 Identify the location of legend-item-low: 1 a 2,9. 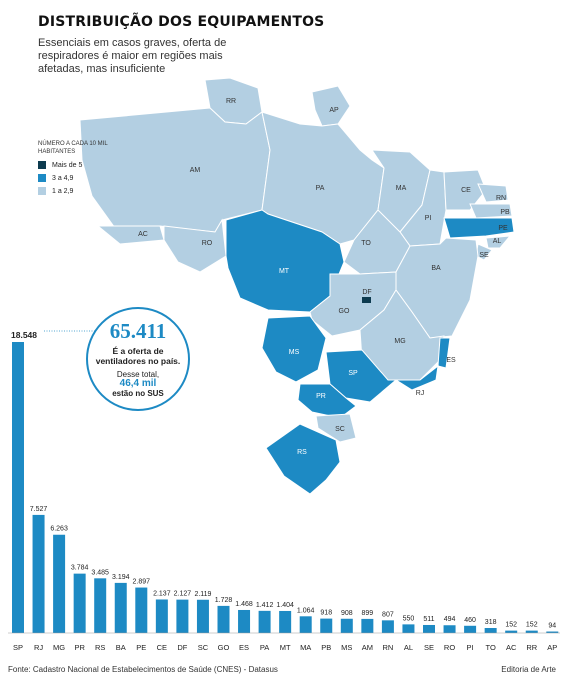
(78, 191).